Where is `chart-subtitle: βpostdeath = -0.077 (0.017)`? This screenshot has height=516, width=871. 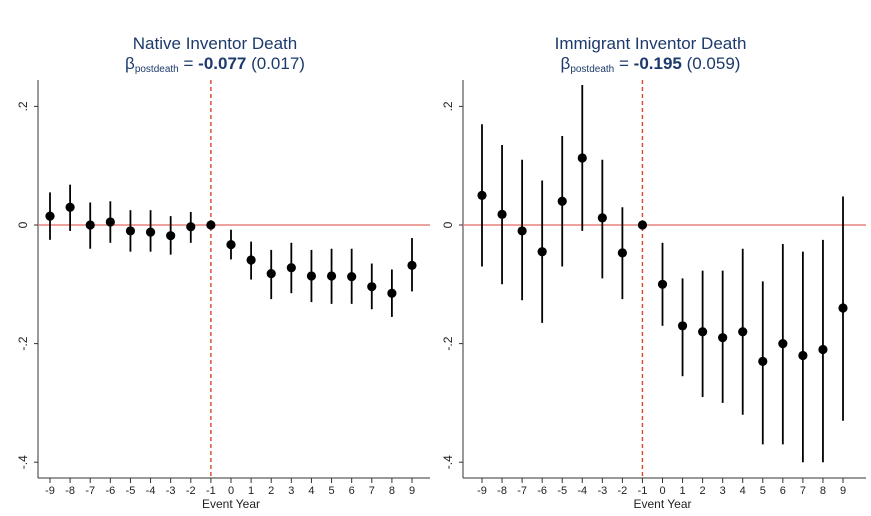 chart-subtitle: βpostdeath = -0.077 (0.017) is located at coordinates (215, 64).